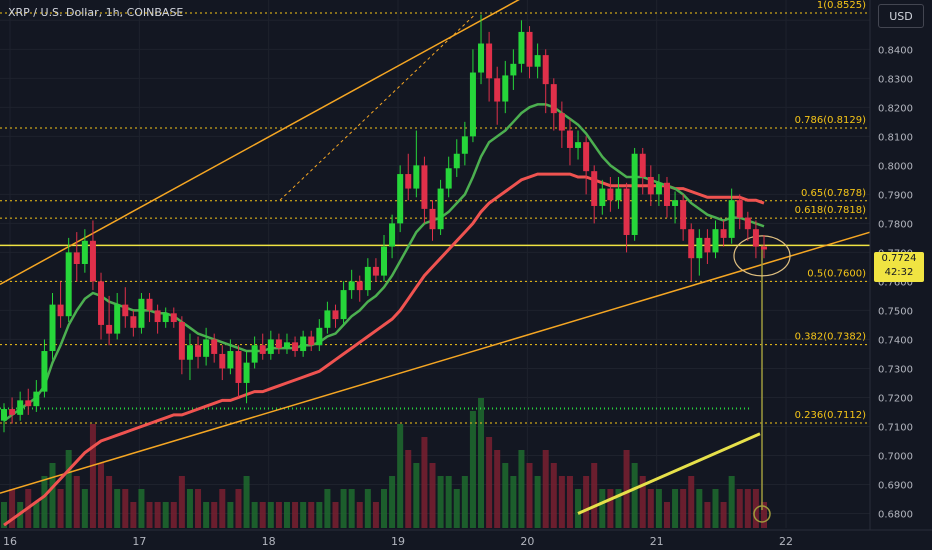 This screenshot has height=550, width=932. What do you see at coordinates (139, 541) in the screenshot?
I see `time-tick-label: 17` at bounding box center [139, 541].